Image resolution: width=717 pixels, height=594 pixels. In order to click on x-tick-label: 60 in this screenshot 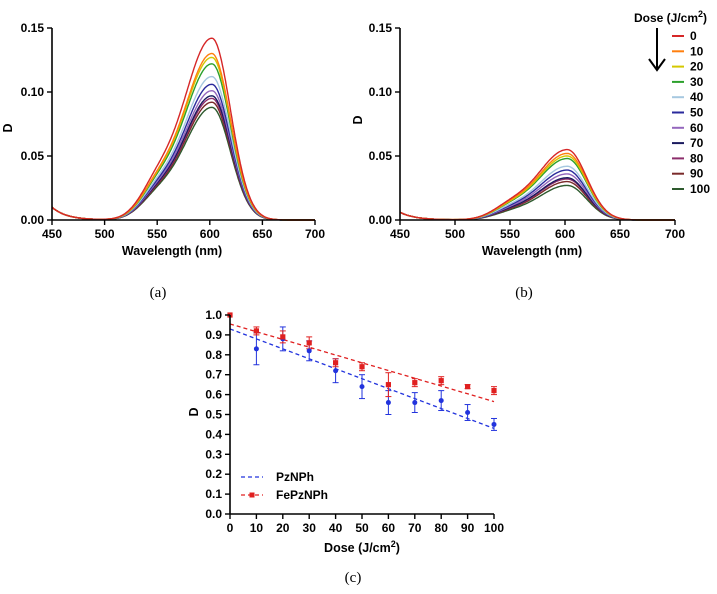, I will do `click(389, 528)`.